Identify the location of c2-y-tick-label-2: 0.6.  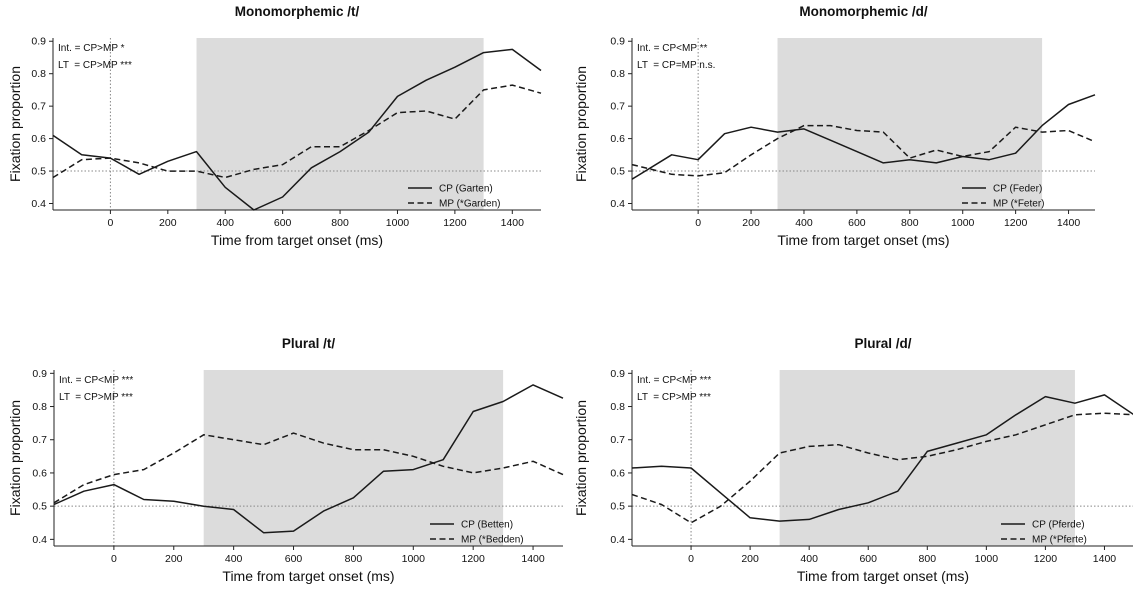
(39, 473).